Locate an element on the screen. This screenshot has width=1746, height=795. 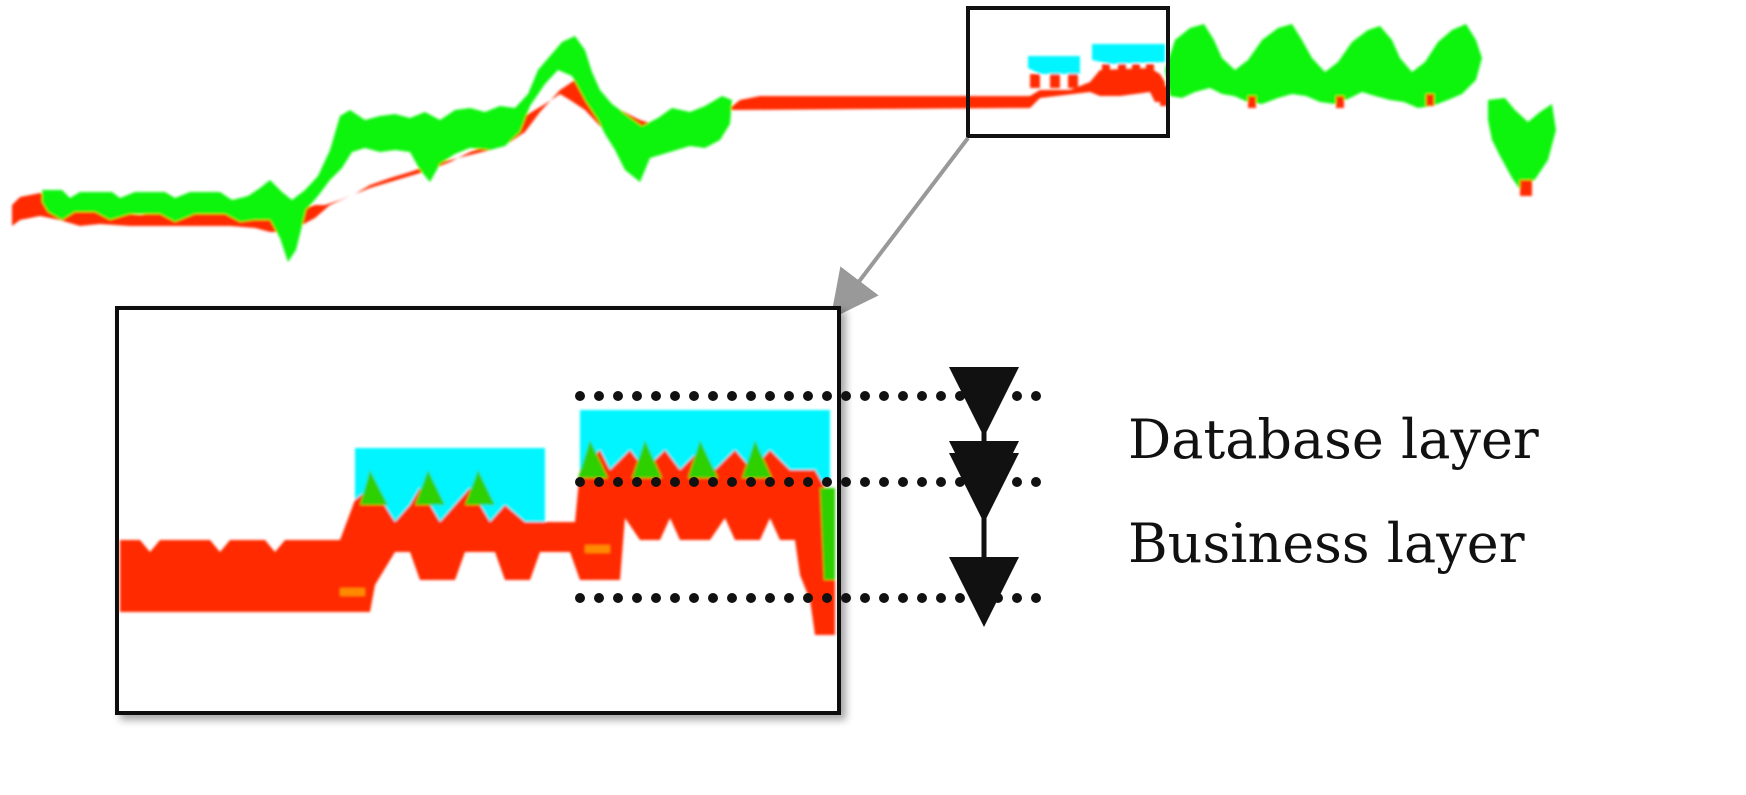
selection-box is located at coordinates (1068, 72).